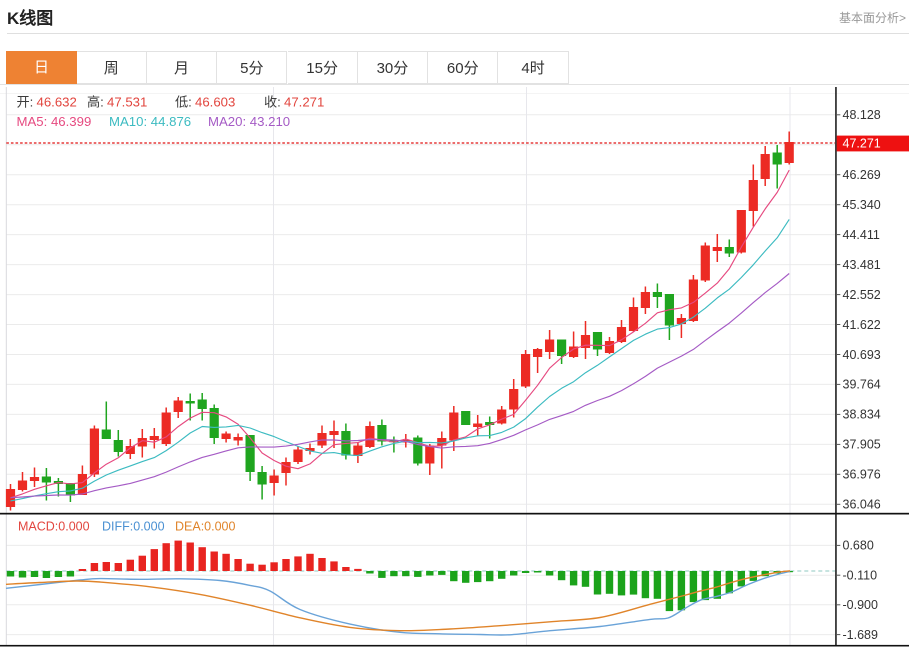  What do you see at coordinates (860, 605) in the screenshot?
I see `svg-text: -0.900` at bounding box center [860, 605].